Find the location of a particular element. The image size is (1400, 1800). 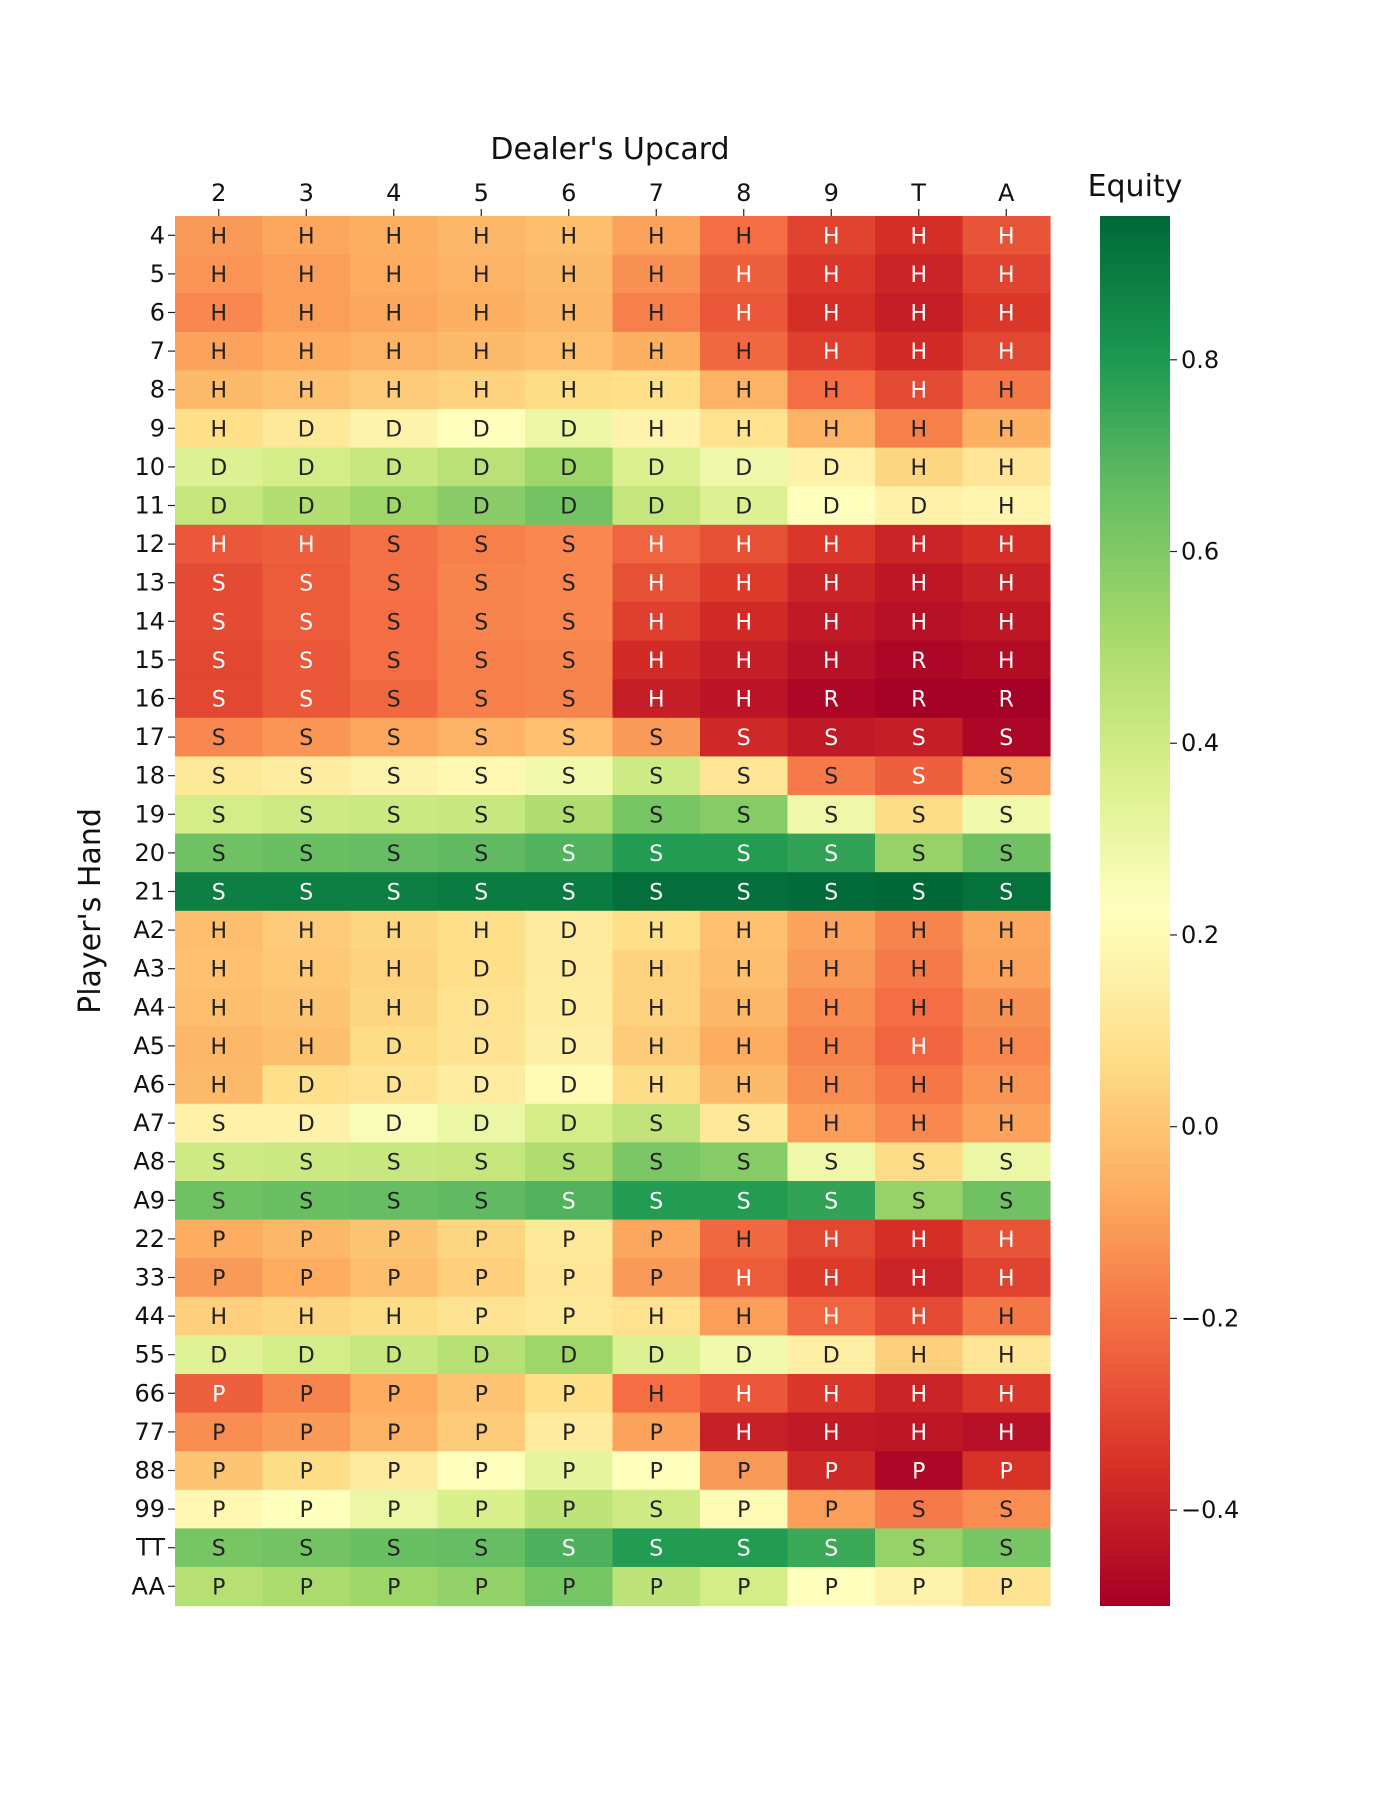

y-tick-label: 5 is located at coordinates (157, 274).